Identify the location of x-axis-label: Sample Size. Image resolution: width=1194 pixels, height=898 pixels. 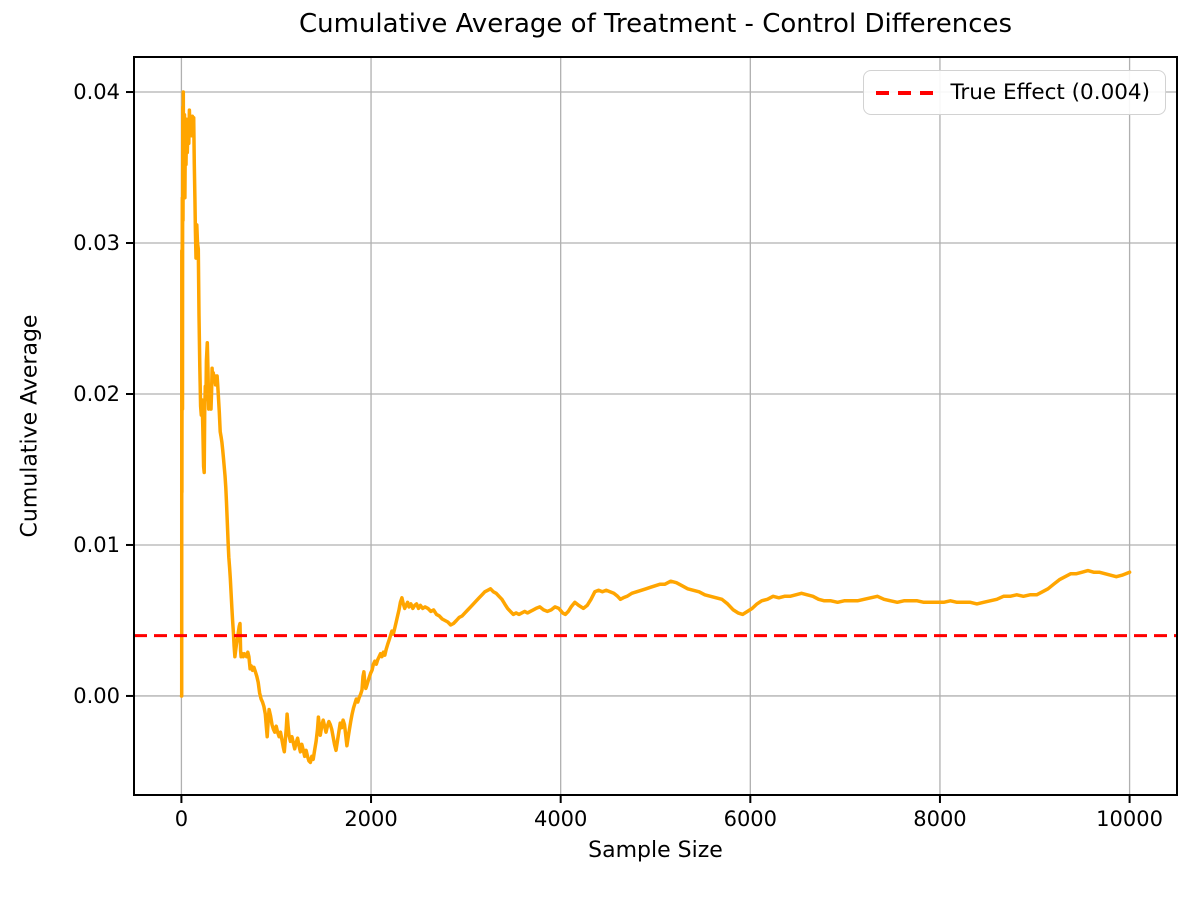
(655, 850).